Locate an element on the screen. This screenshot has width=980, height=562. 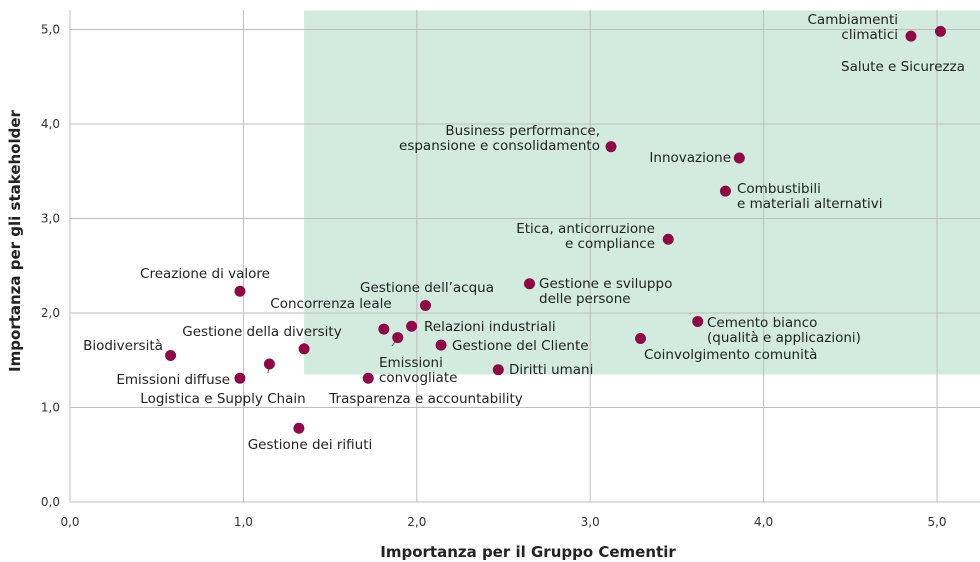
point-label: Biodiversità is located at coordinates (123, 346).